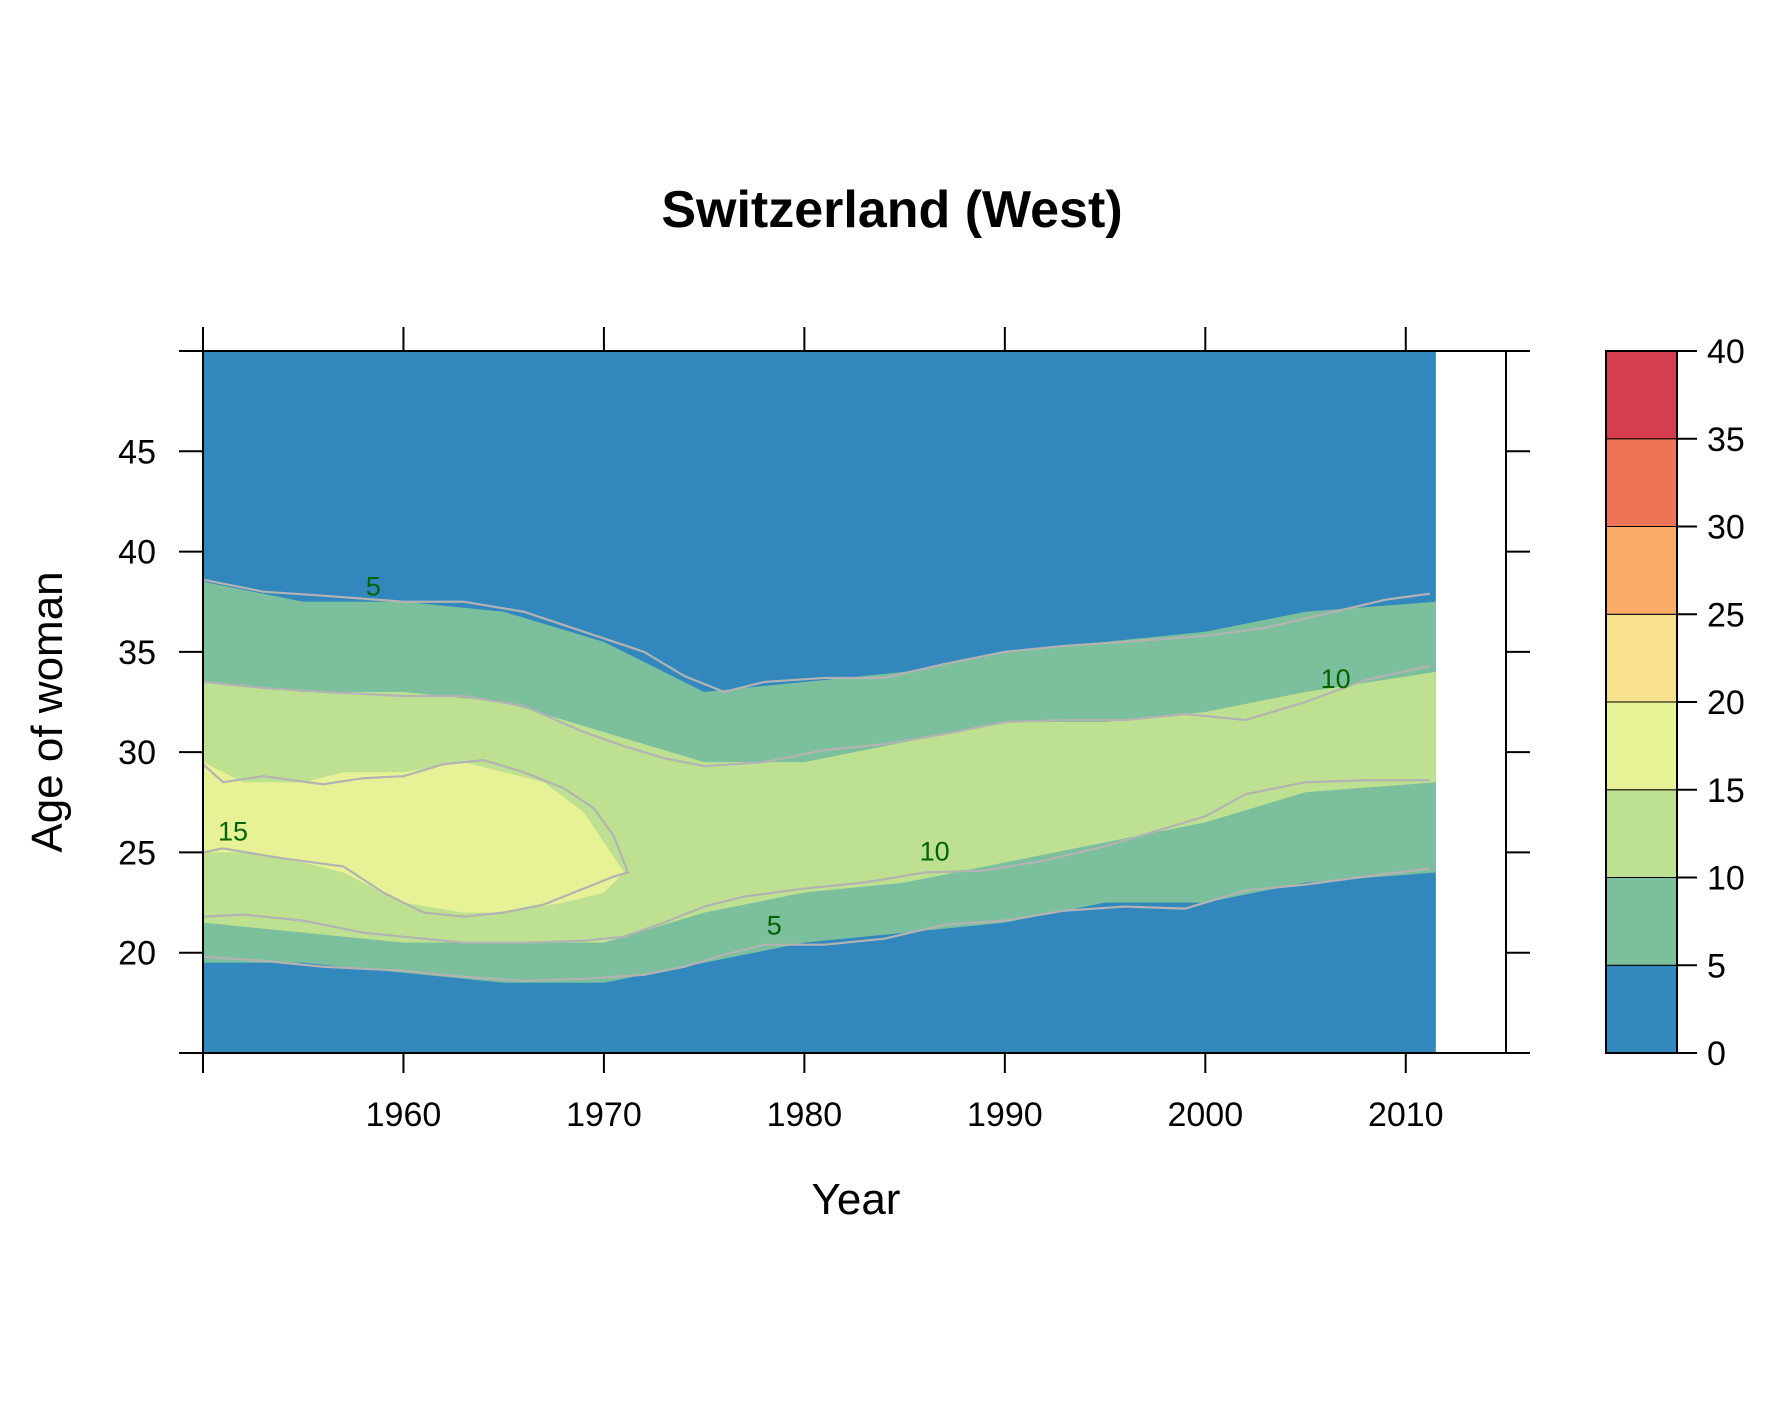 The height and width of the screenshot is (1417, 1771). Describe the element at coordinates (404, 1115) in the screenshot. I see `x-tick-label-1960: 1960` at that location.